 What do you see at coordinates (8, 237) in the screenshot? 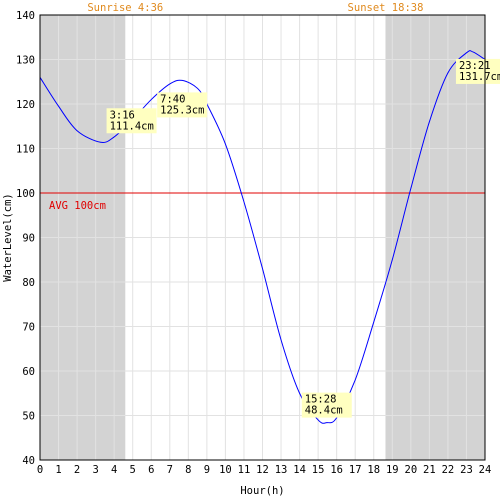
I see `y-axis-label: WaterLevel(cm)` at bounding box center [8, 237].